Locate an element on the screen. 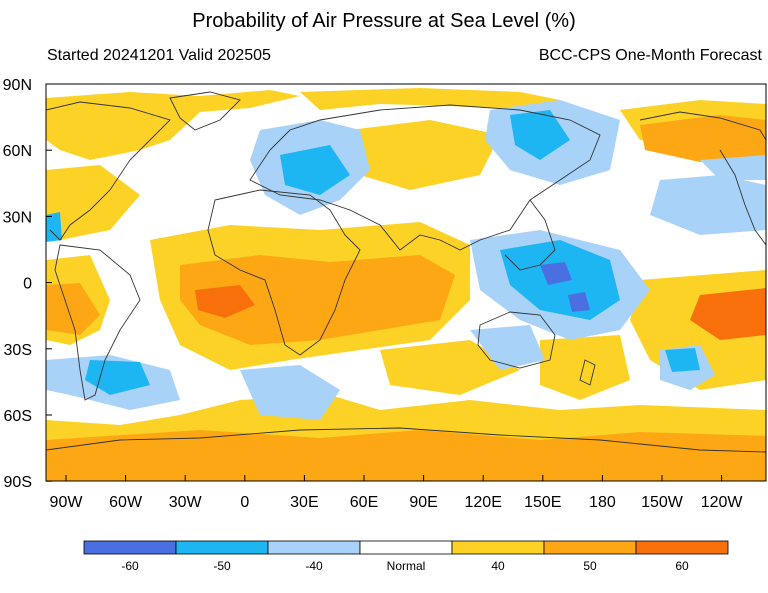 This screenshot has width=768, height=593. color-legend: -60 -50 -40 Normal 40 50 60 is located at coordinates (406, 556).